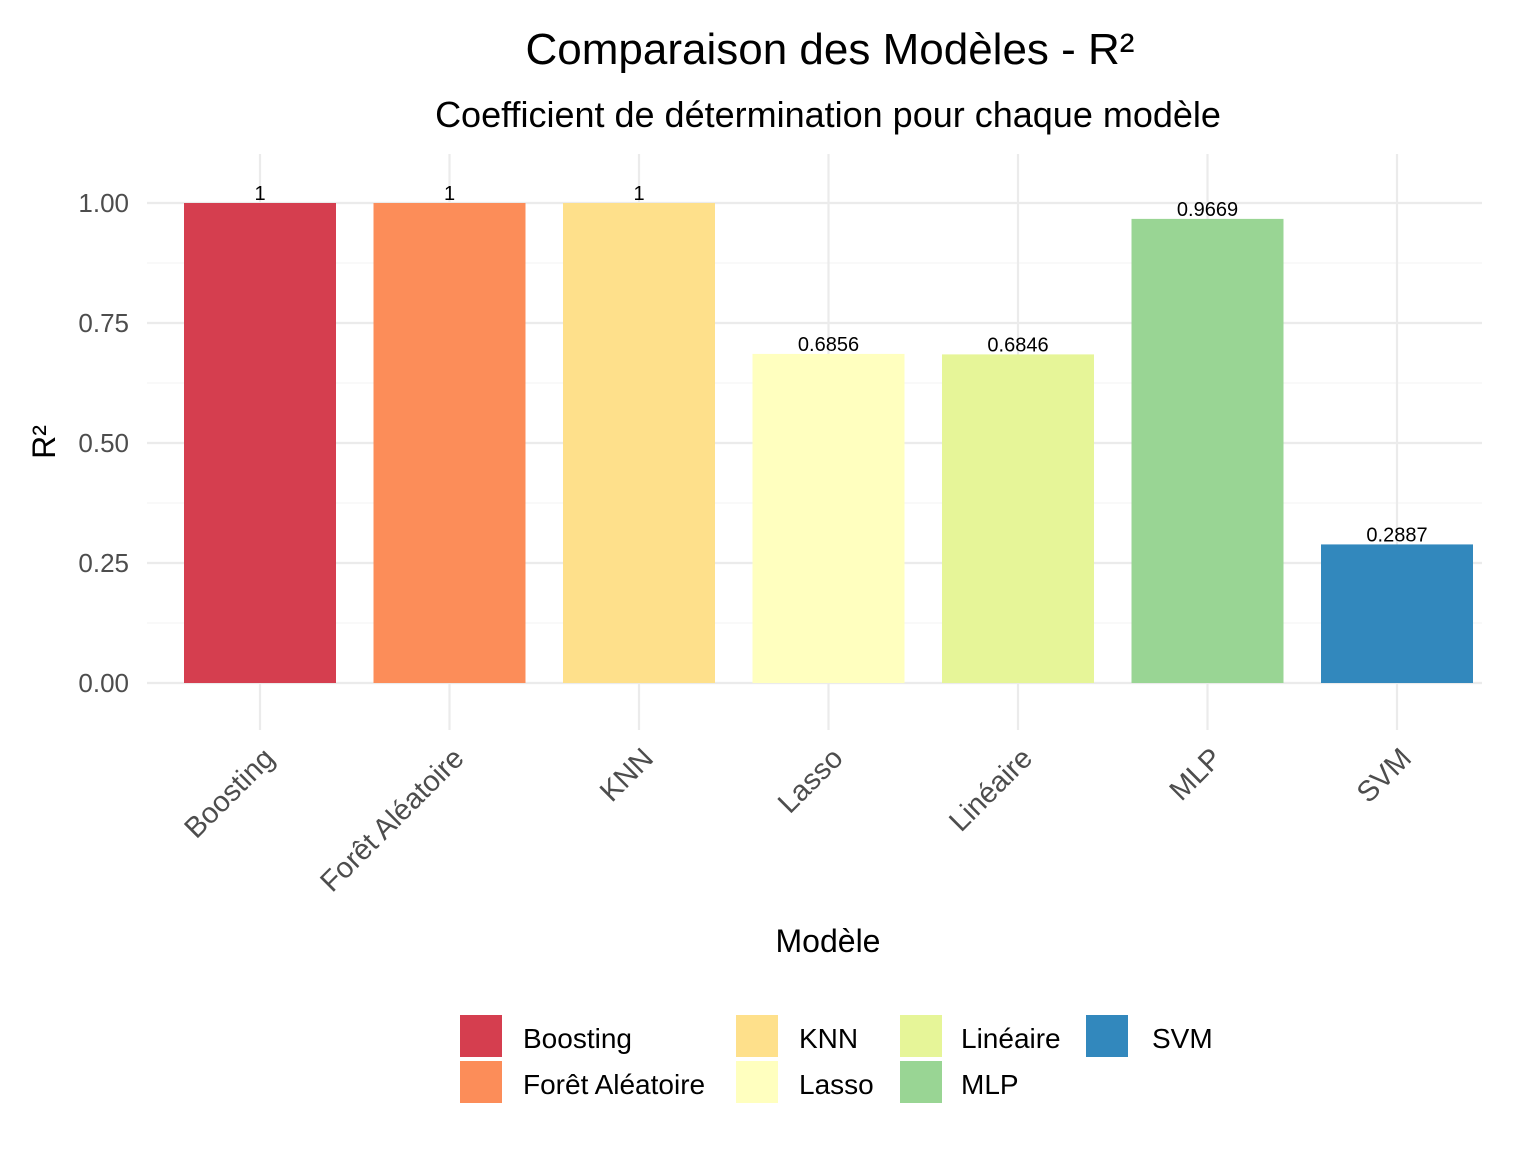 The width and height of the screenshot is (1536, 1152). What do you see at coordinates (230, 793) in the screenshot?
I see `x-tick-label: Boosting` at bounding box center [230, 793].